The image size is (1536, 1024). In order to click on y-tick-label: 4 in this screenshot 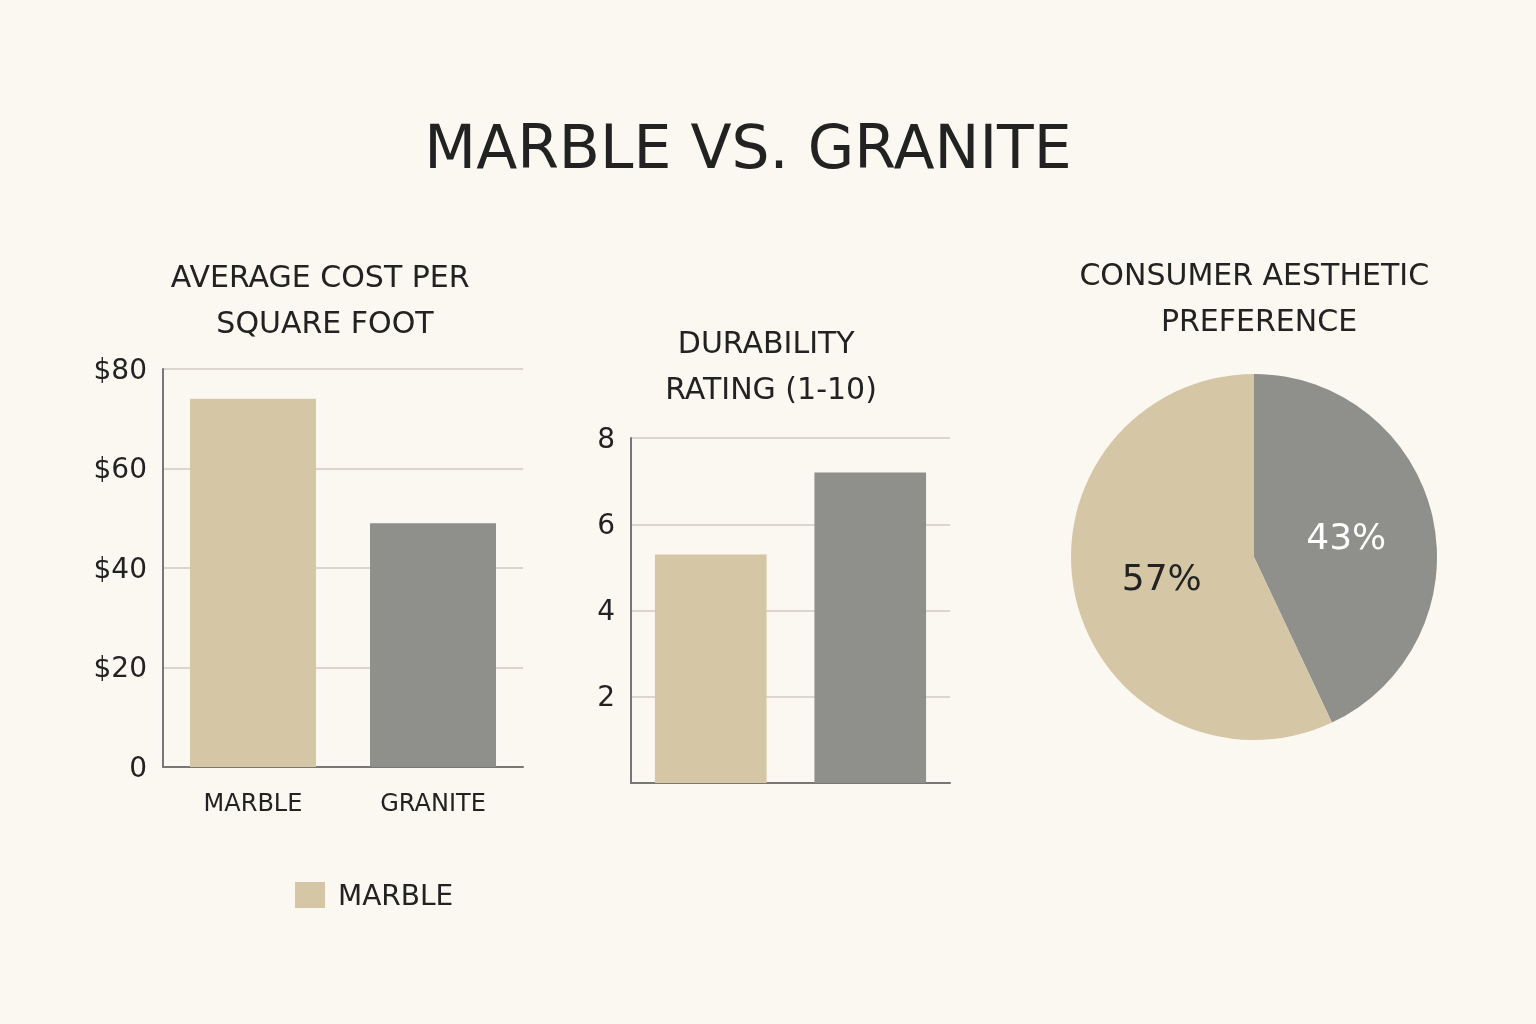, I will do `click(606, 610)`.